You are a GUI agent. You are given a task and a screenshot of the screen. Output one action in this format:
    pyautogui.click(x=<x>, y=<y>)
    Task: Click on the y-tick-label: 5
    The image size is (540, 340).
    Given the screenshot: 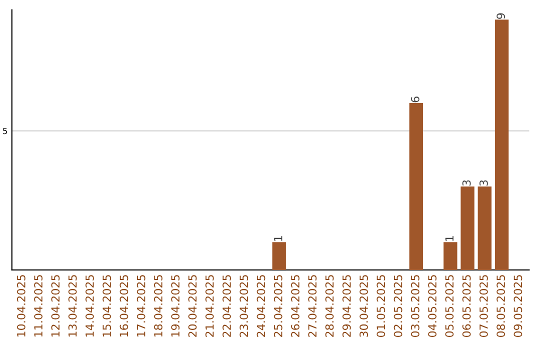 What is the action you would take?
    pyautogui.click(x=5, y=131)
    